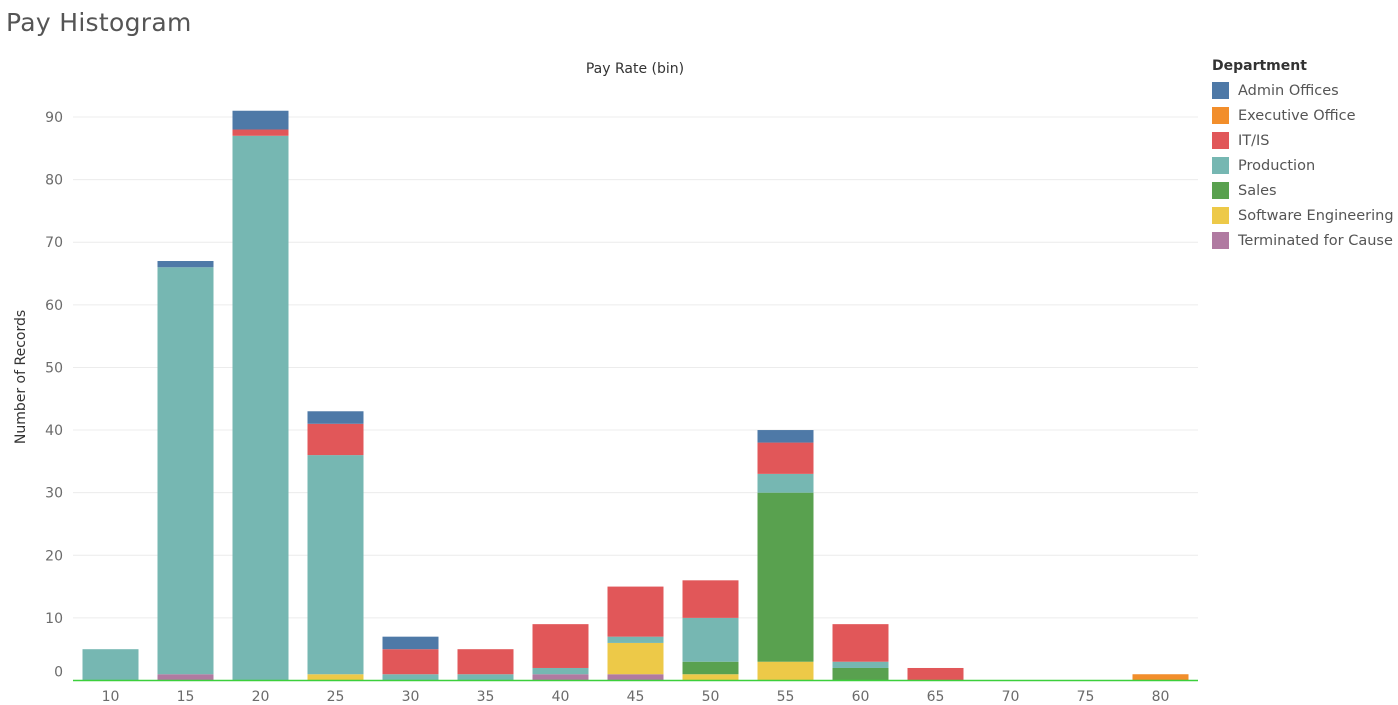 This screenshot has width=1398, height=705. What do you see at coordinates (54, 368) in the screenshot?
I see `y-tick-label: 50` at bounding box center [54, 368].